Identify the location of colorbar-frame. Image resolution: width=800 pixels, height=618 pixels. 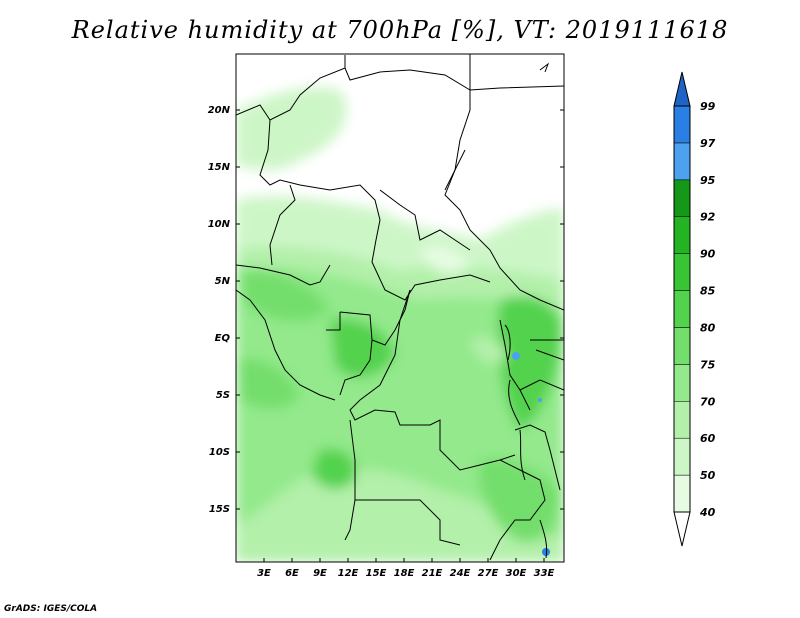
(682, 309).